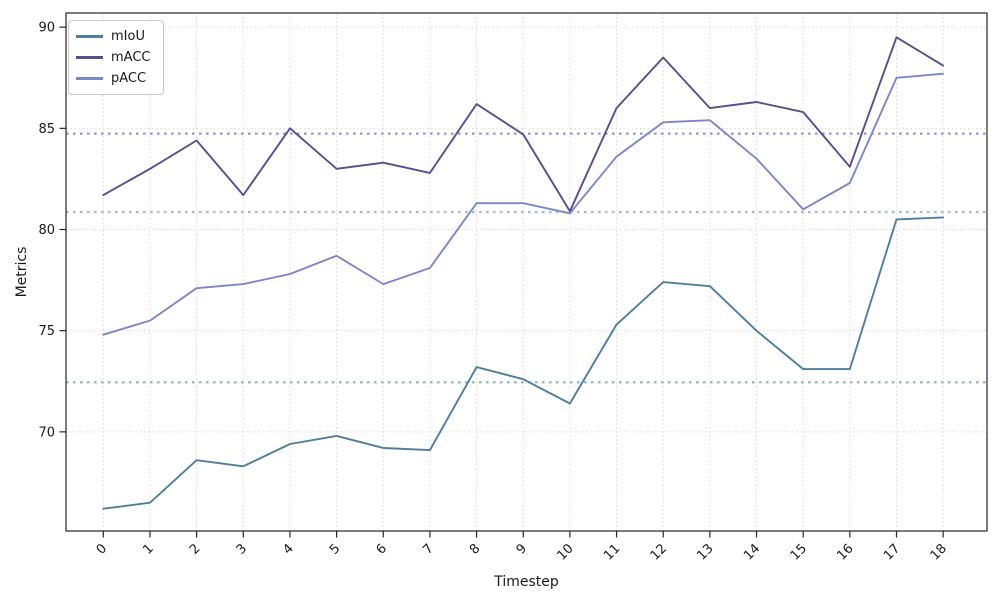 This screenshot has height=600, width=1000. Describe the element at coordinates (131, 57) in the screenshot. I see `legend-label-macc: mACC` at that location.